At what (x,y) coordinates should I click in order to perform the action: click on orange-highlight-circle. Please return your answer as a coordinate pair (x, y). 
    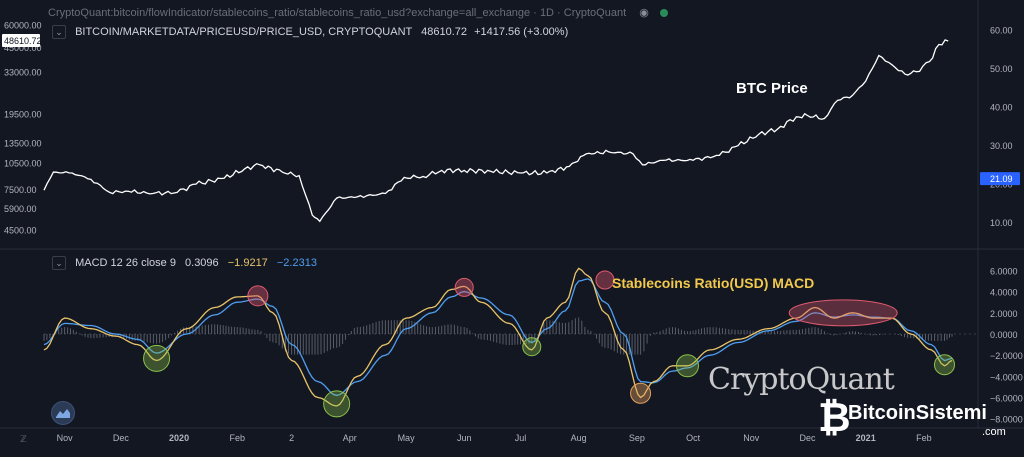
    Looking at the image, I should click on (641, 393).